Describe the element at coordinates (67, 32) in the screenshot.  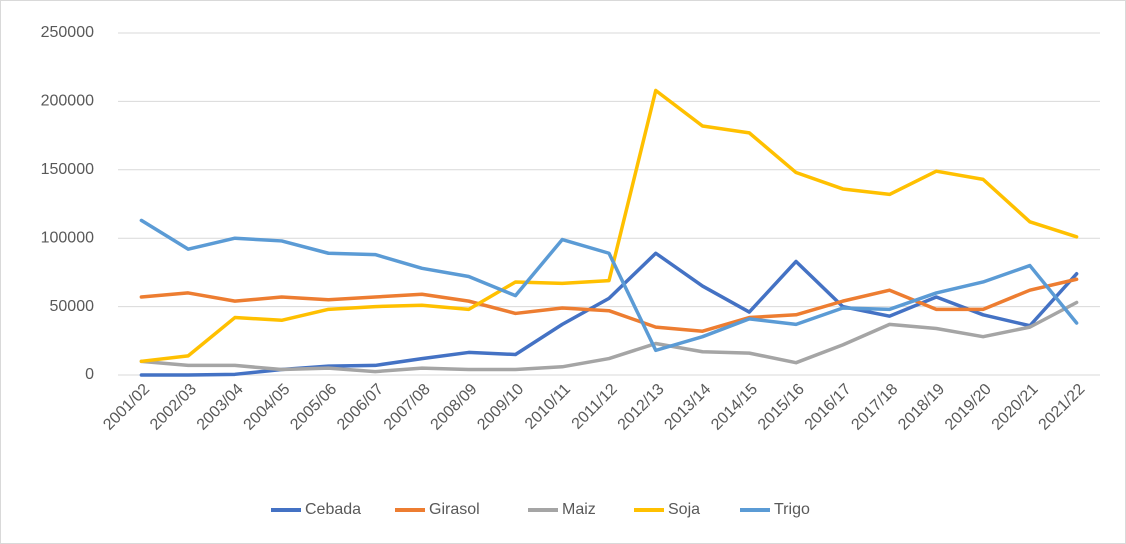
I see `y-tick-label: 250000` at that location.